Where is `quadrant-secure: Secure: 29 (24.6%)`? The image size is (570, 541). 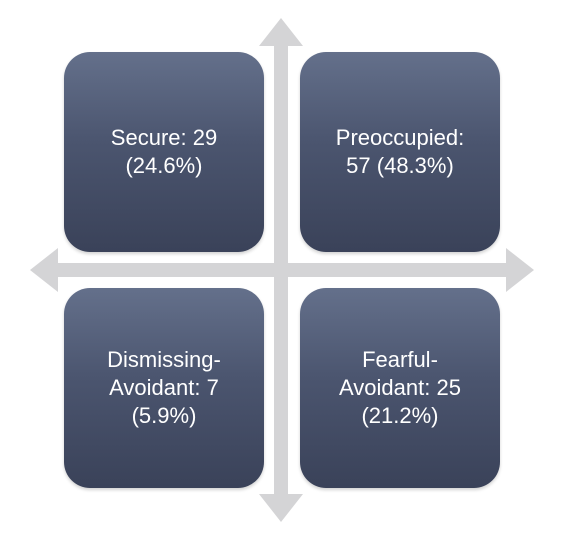 quadrant-secure: Secure: 29 (24.6%) is located at coordinates (164, 152).